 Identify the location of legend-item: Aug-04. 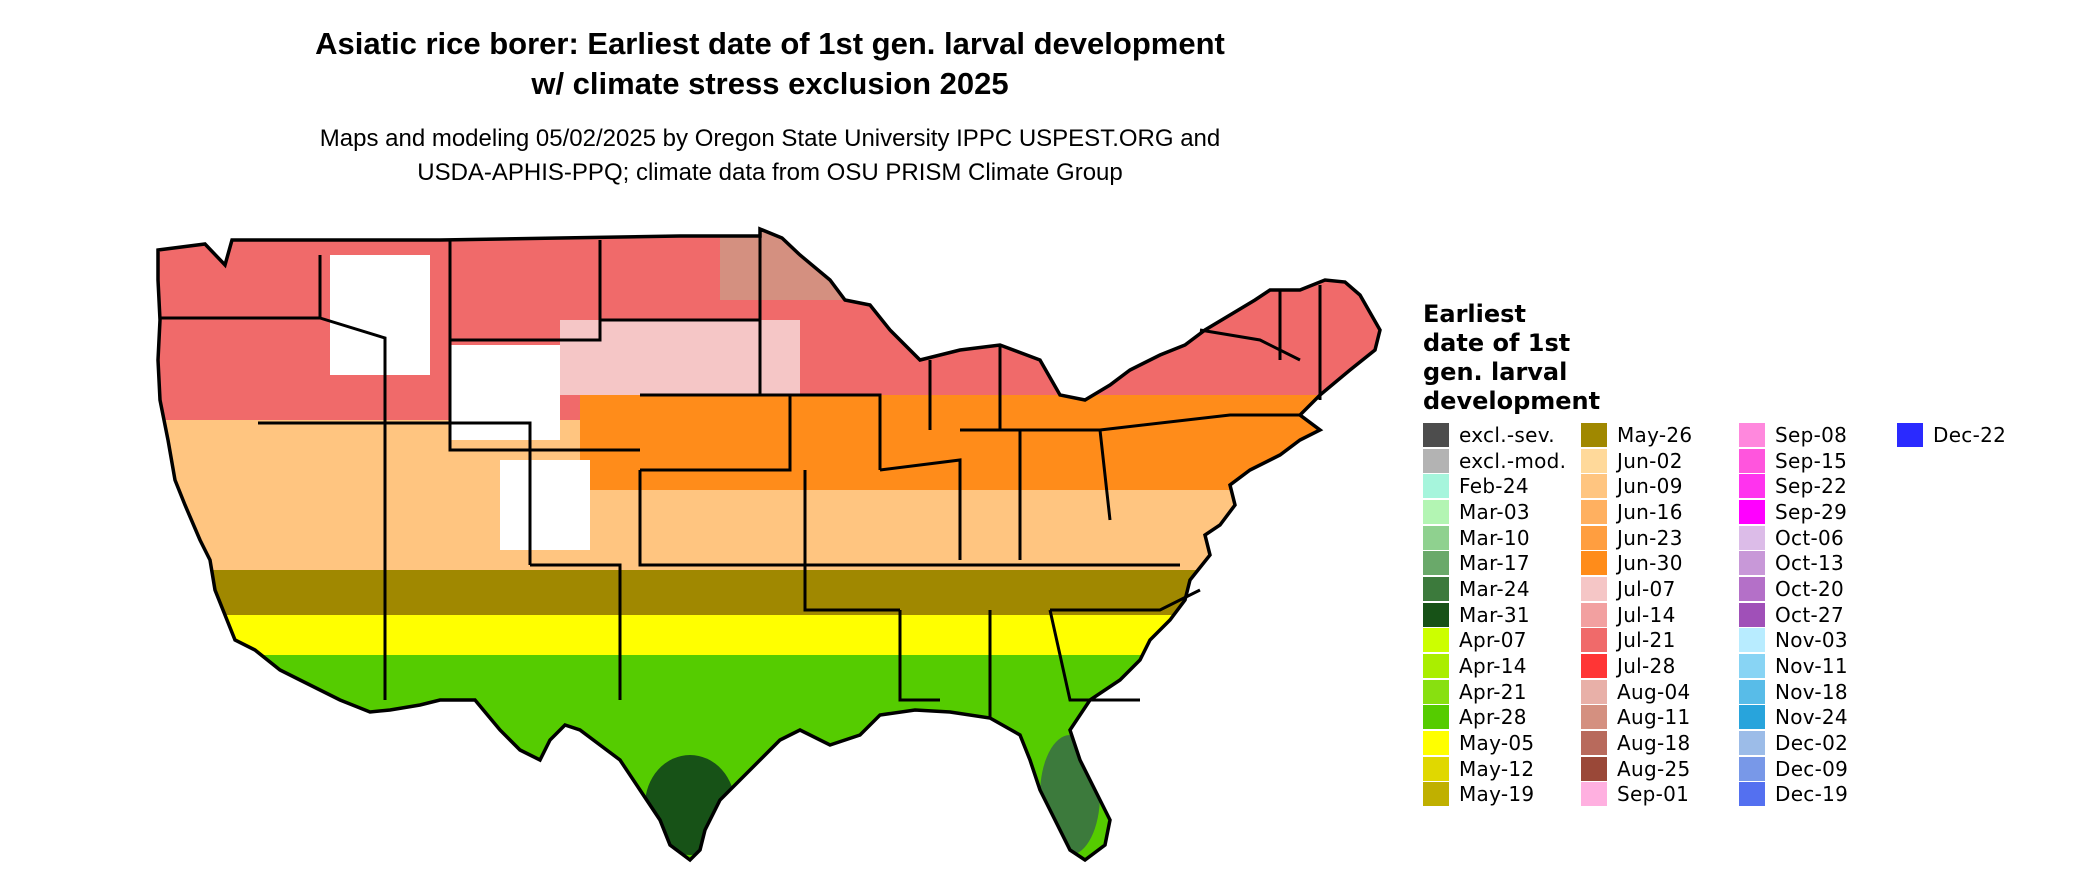
(1660, 692).